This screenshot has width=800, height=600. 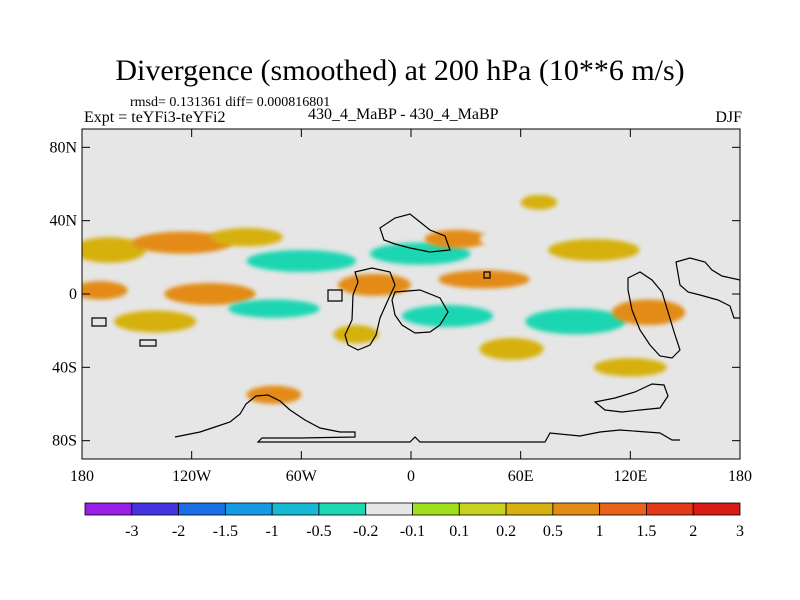 I want to click on colorbar-label: -3, so click(x=131, y=531).